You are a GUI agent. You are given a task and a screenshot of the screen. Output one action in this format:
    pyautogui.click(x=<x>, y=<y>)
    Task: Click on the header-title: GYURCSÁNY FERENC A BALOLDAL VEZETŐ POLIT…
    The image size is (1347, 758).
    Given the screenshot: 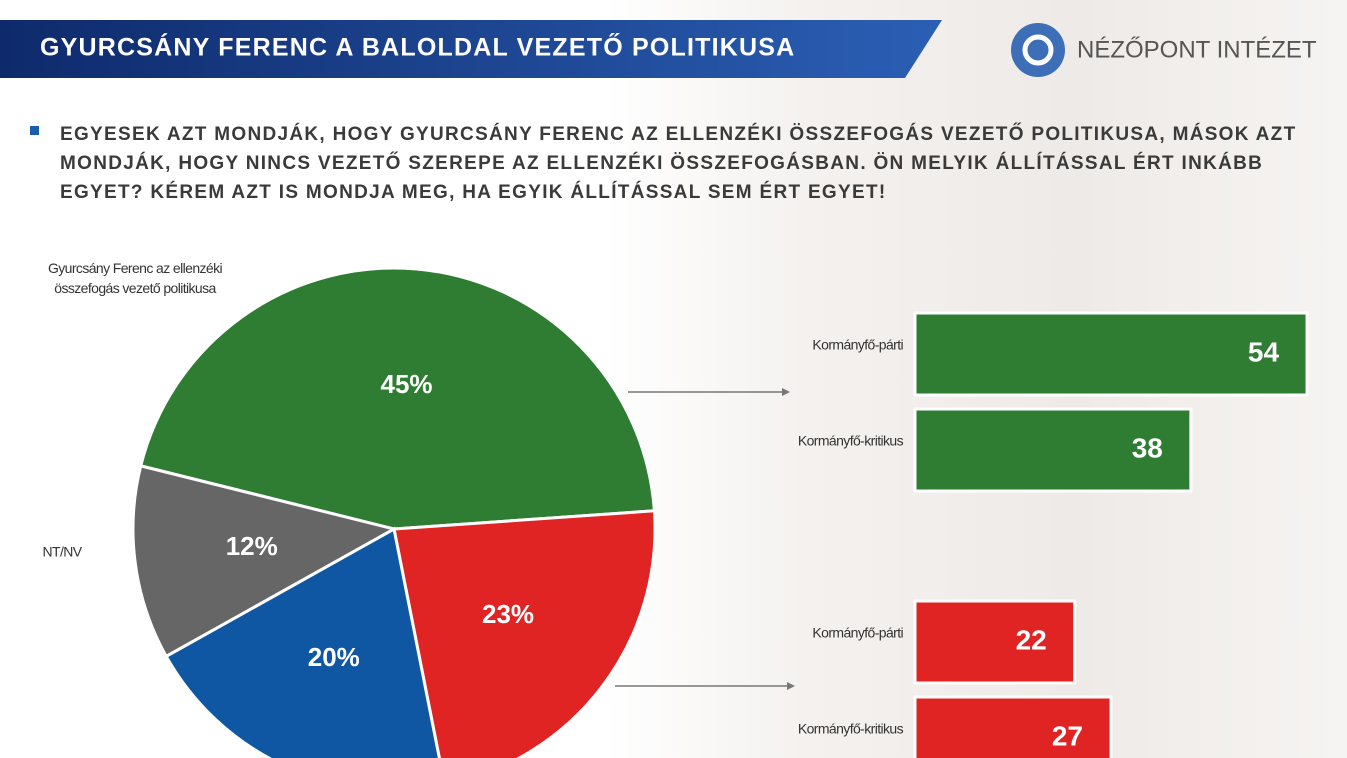 What is the action you would take?
    pyautogui.click(x=417, y=47)
    